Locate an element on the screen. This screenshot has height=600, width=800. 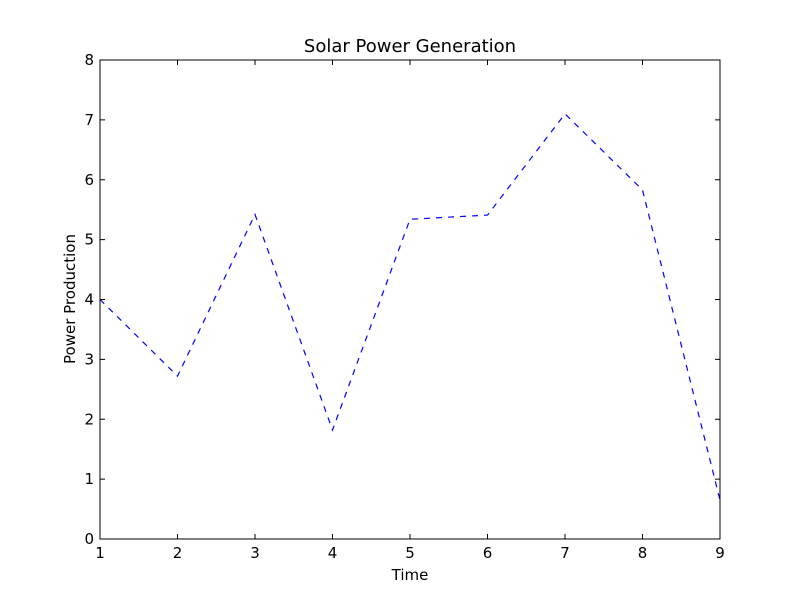
x-tick-label: 1 is located at coordinates (100, 553).